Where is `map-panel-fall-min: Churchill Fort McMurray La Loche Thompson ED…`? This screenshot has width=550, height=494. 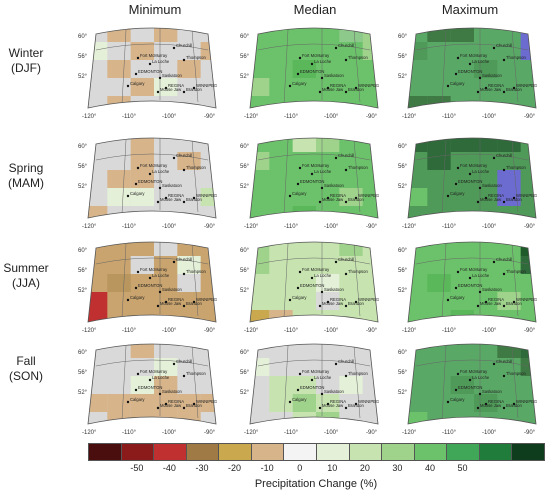
map-panel-fall-min: Churchill Fort McMurray La Loche Thompson ED… is located at coordinates (148, 385).